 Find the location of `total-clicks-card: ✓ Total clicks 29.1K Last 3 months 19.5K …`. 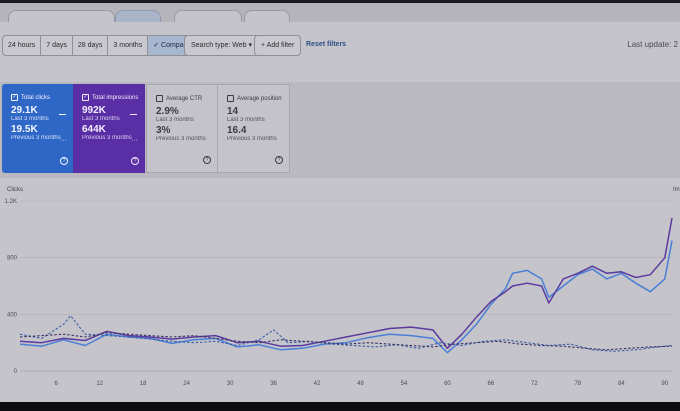

total-clicks-card: ✓ Total clicks 29.1K Last 3 months 19.5K … is located at coordinates (38, 128).